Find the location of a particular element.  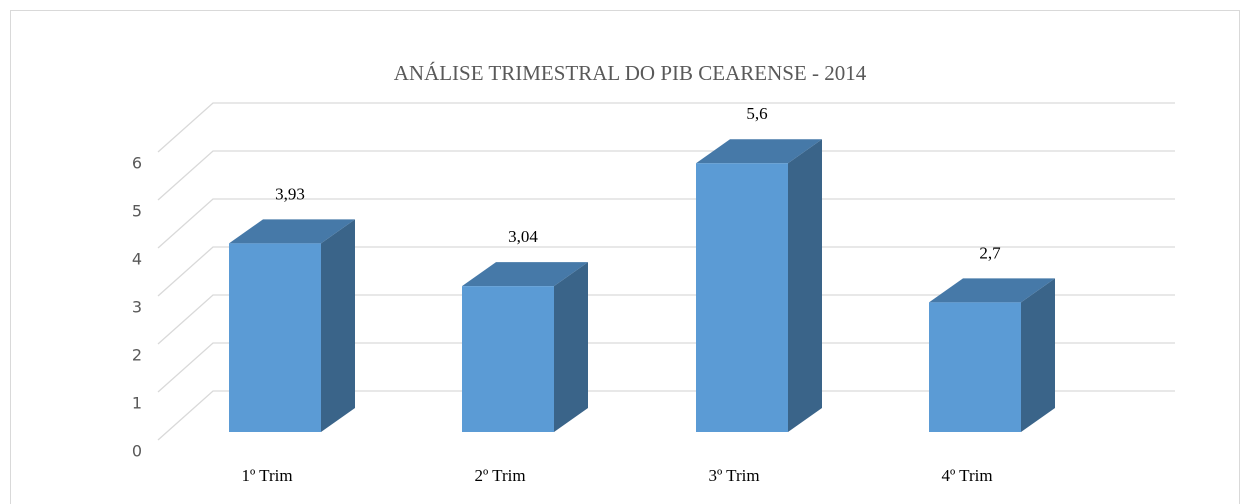

y-tick-label: 2 is located at coordinates (137, 355).